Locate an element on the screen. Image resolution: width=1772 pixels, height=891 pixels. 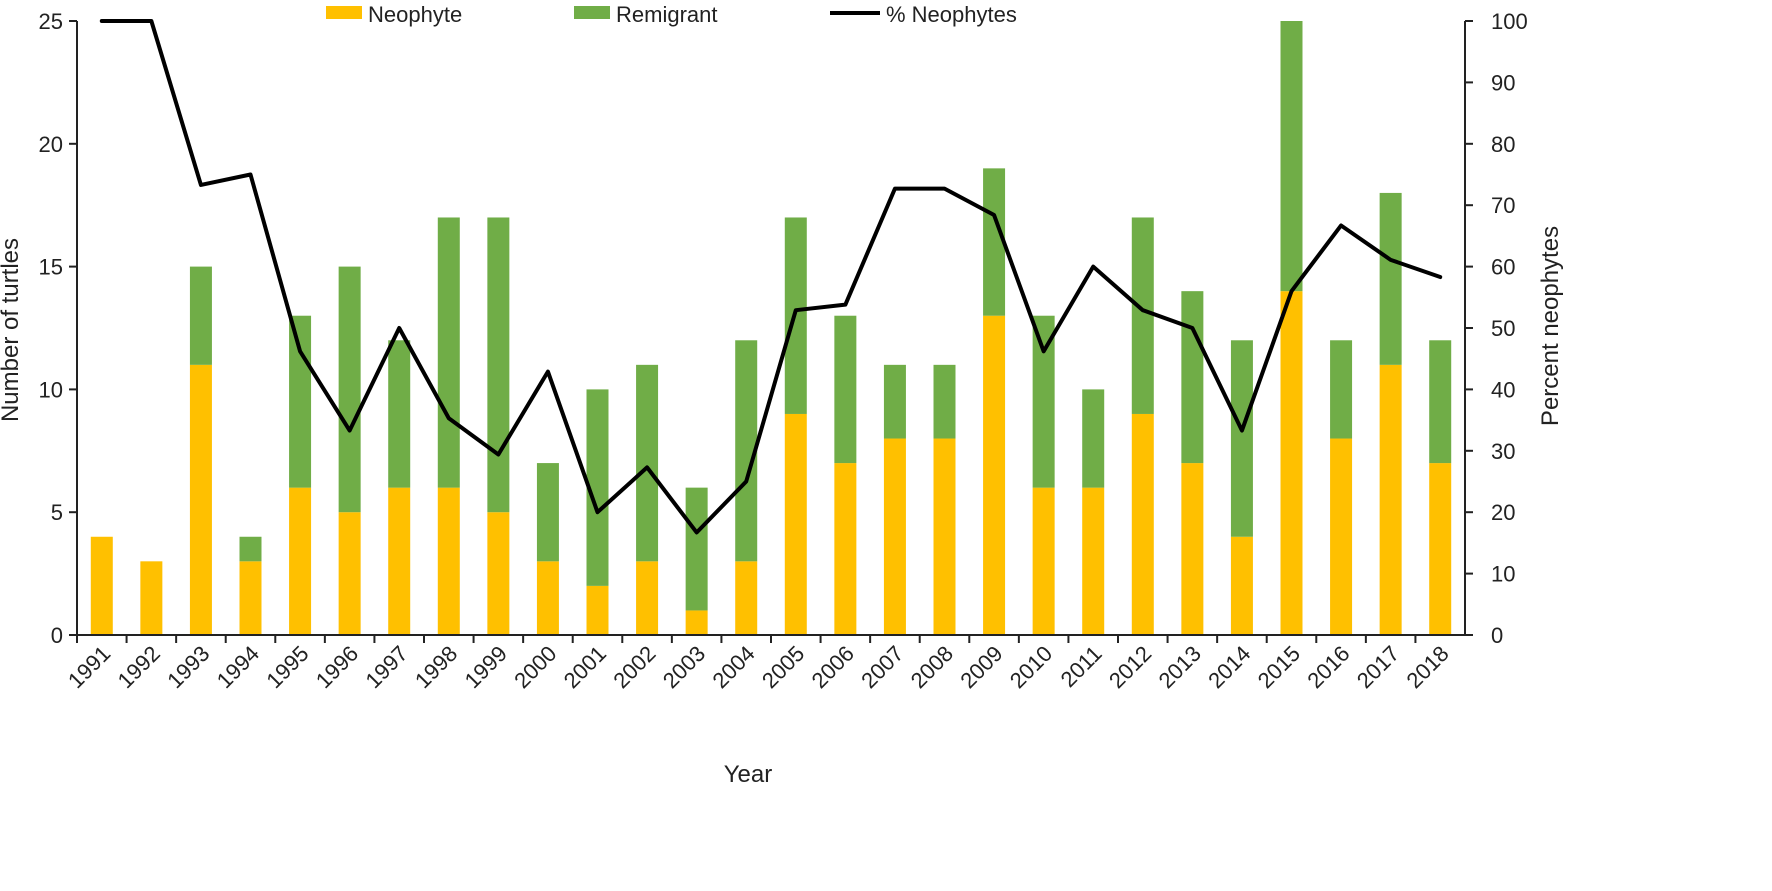
bar-neophyte-2015 is located at coordinates (1291, 463).